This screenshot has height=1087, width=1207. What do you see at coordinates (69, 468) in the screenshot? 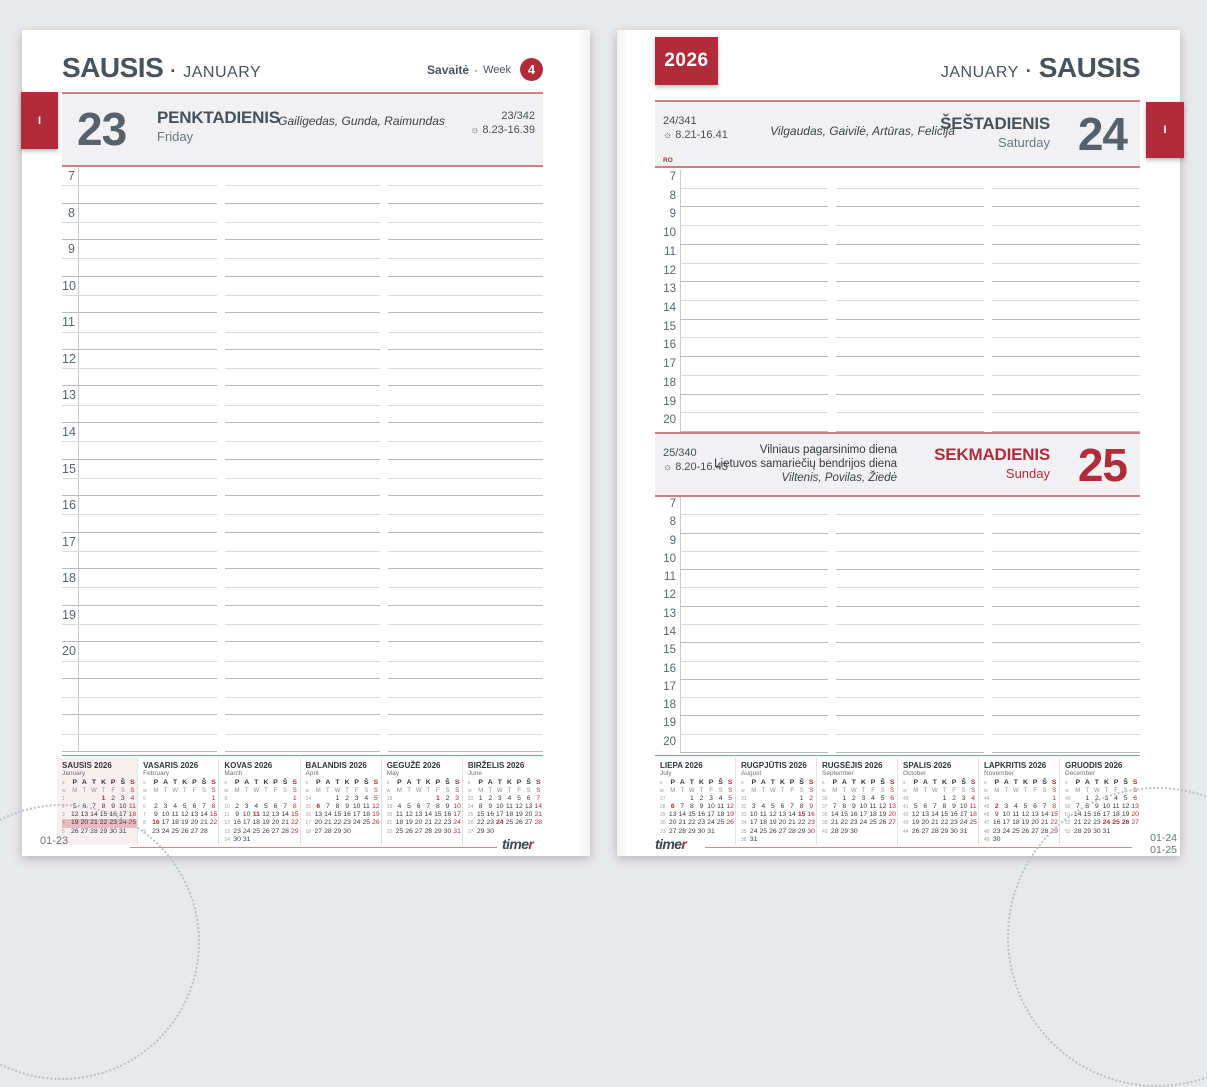
I see `hour-label: 15` at bounding box center [69, 468].